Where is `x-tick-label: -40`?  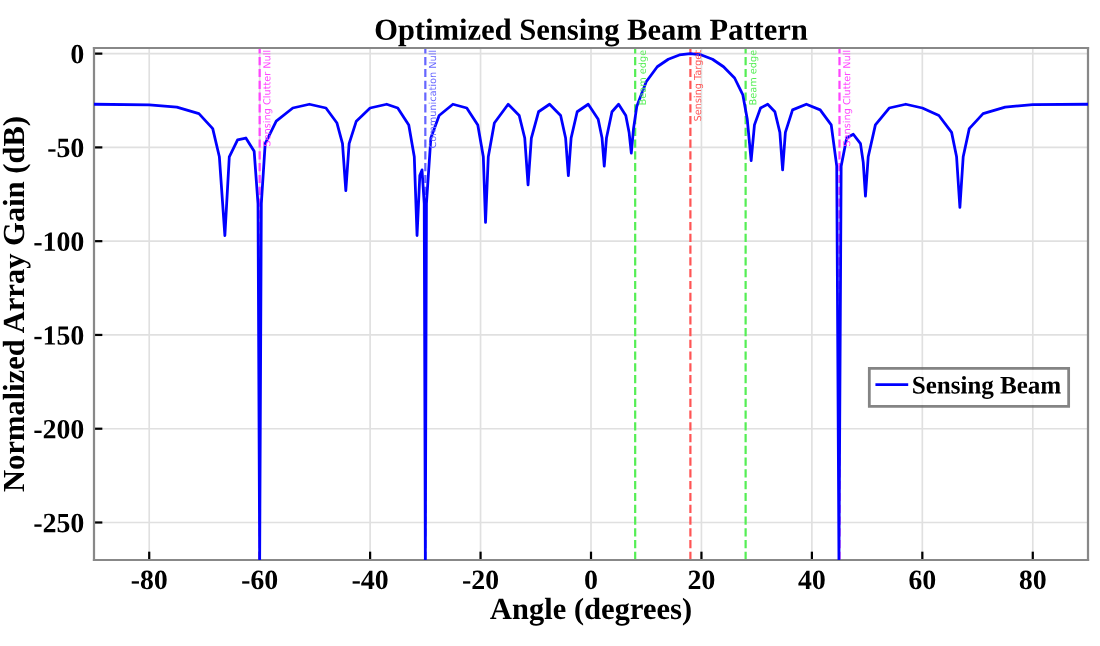 x-tick-label: -40 is located at coordinates (370, 580).